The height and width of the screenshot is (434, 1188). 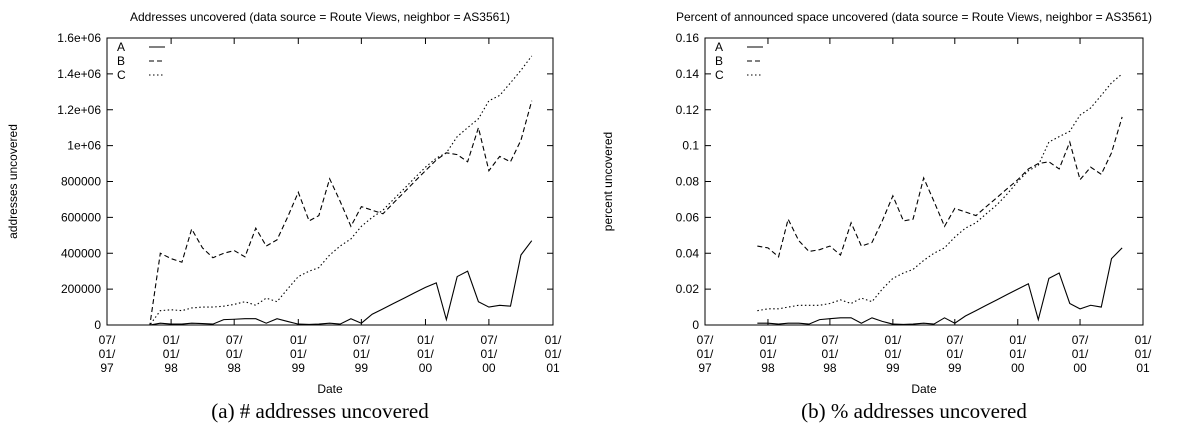 What do you see at coordinates (81, 182) in the screenshot?
I see `y-tick-label: 800000` at bounding box center [81, 182].